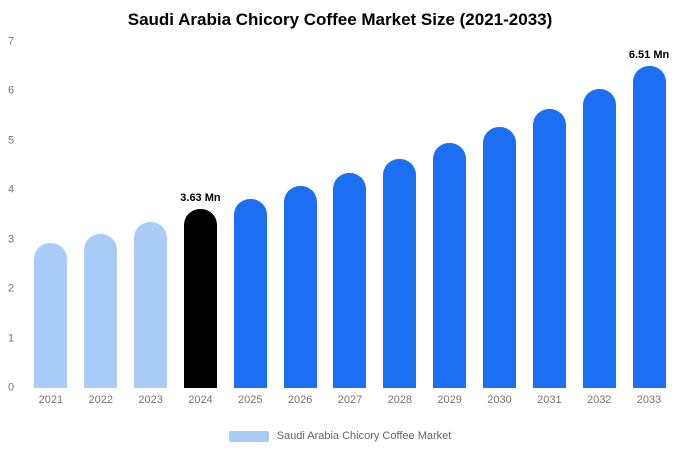  Describe the element at coordinates (101, 310) in the screenshot. I see `bar-2022` at that location.